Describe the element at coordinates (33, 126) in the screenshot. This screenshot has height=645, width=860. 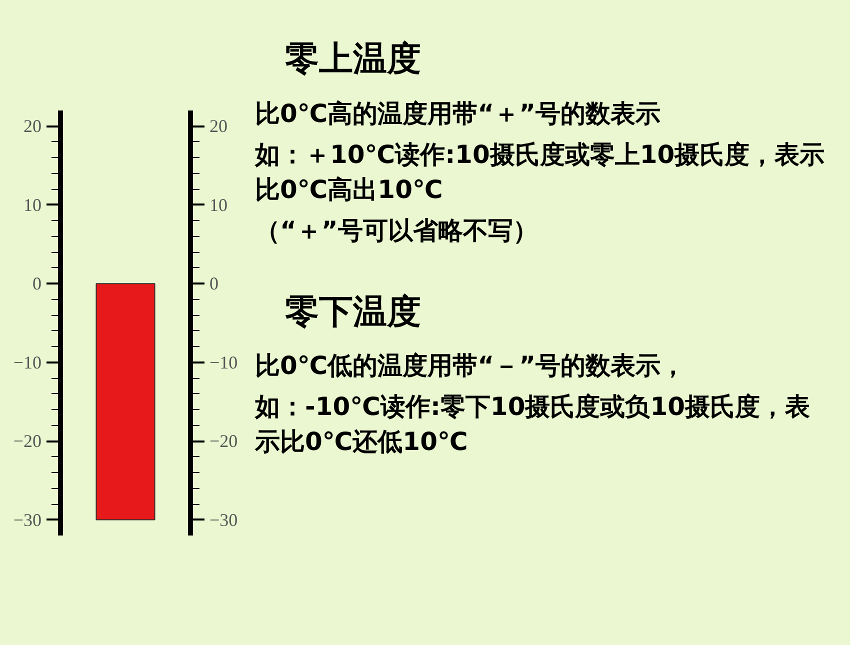
I see `y-tick-label: 20` at that location.